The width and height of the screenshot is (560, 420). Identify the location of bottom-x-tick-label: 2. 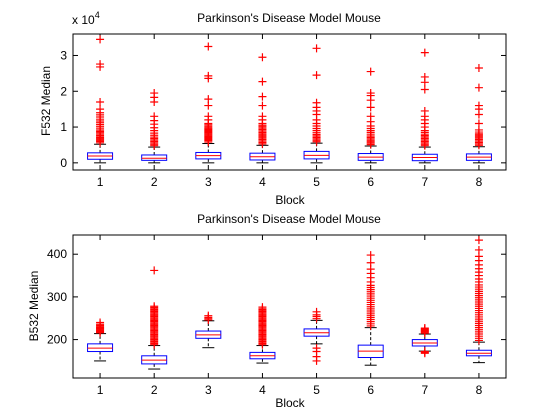
(154, 390).